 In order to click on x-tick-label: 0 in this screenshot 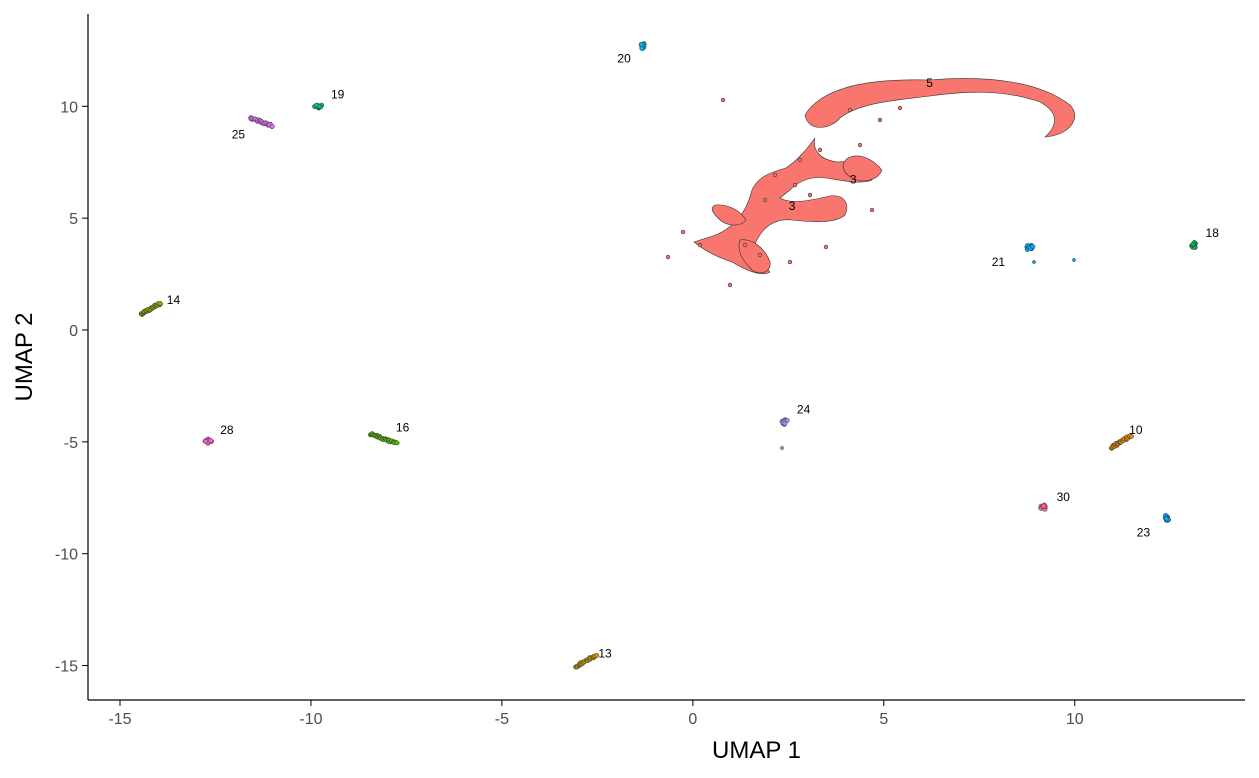, I will do `click(692, 719)`.